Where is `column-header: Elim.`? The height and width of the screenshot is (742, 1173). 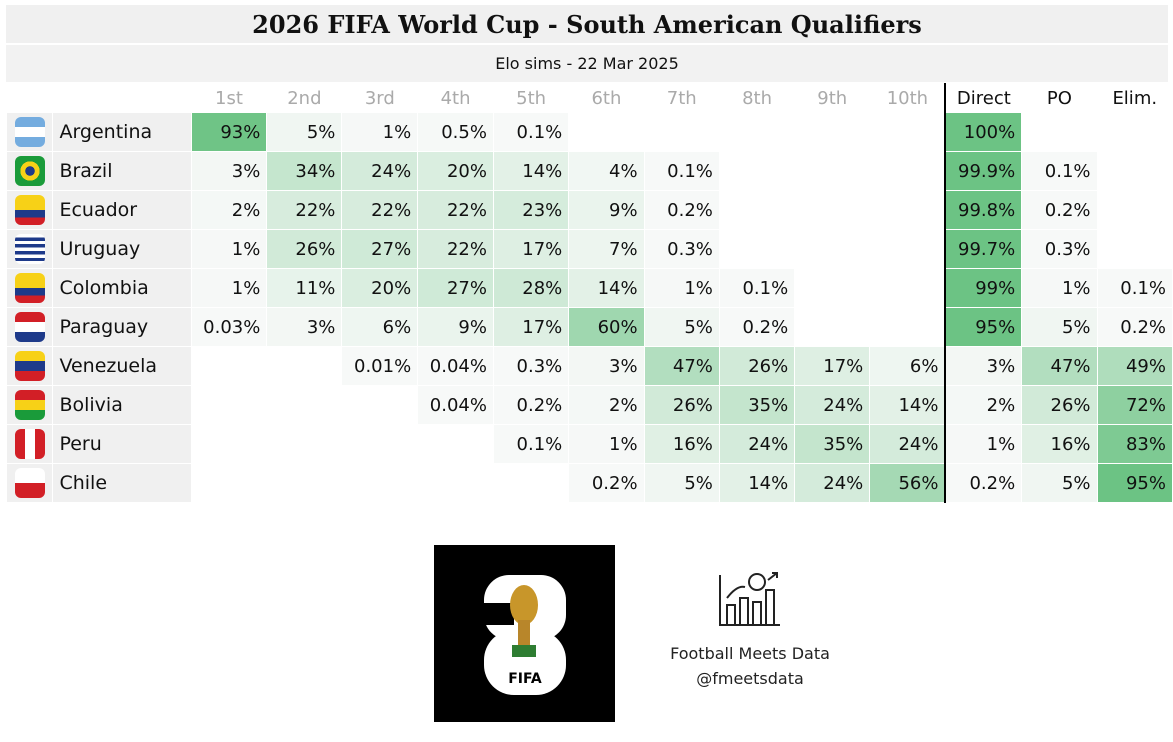
column-header: Elim. is located at coordinates (1134, 98).